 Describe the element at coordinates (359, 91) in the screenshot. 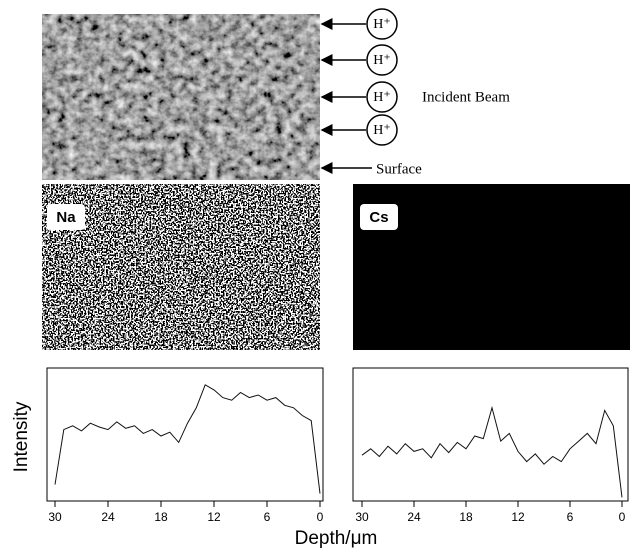

I see `beam-arrows` at that location.